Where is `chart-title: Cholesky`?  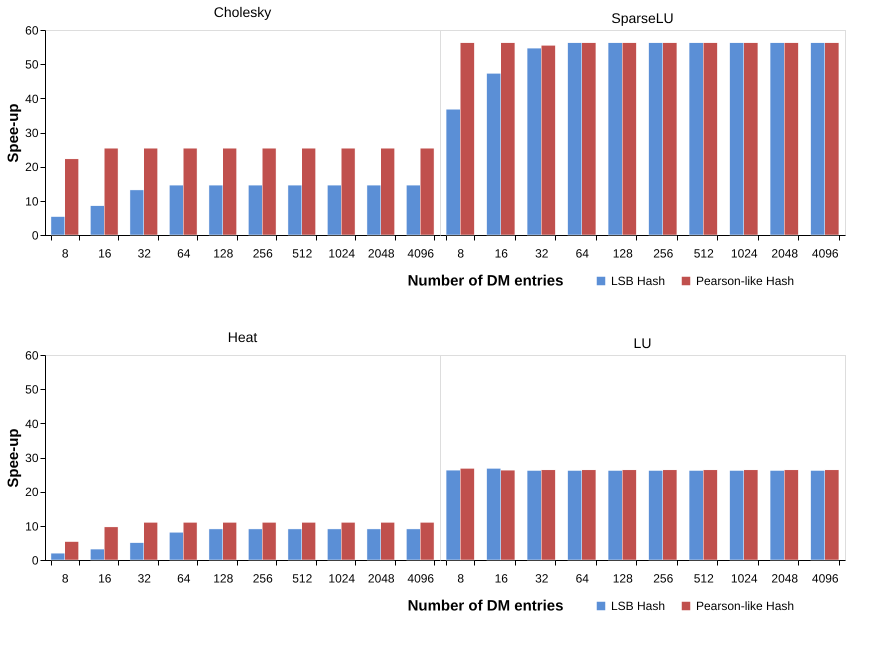 chart-title: Cholesky is located at coordinates (243, 12).